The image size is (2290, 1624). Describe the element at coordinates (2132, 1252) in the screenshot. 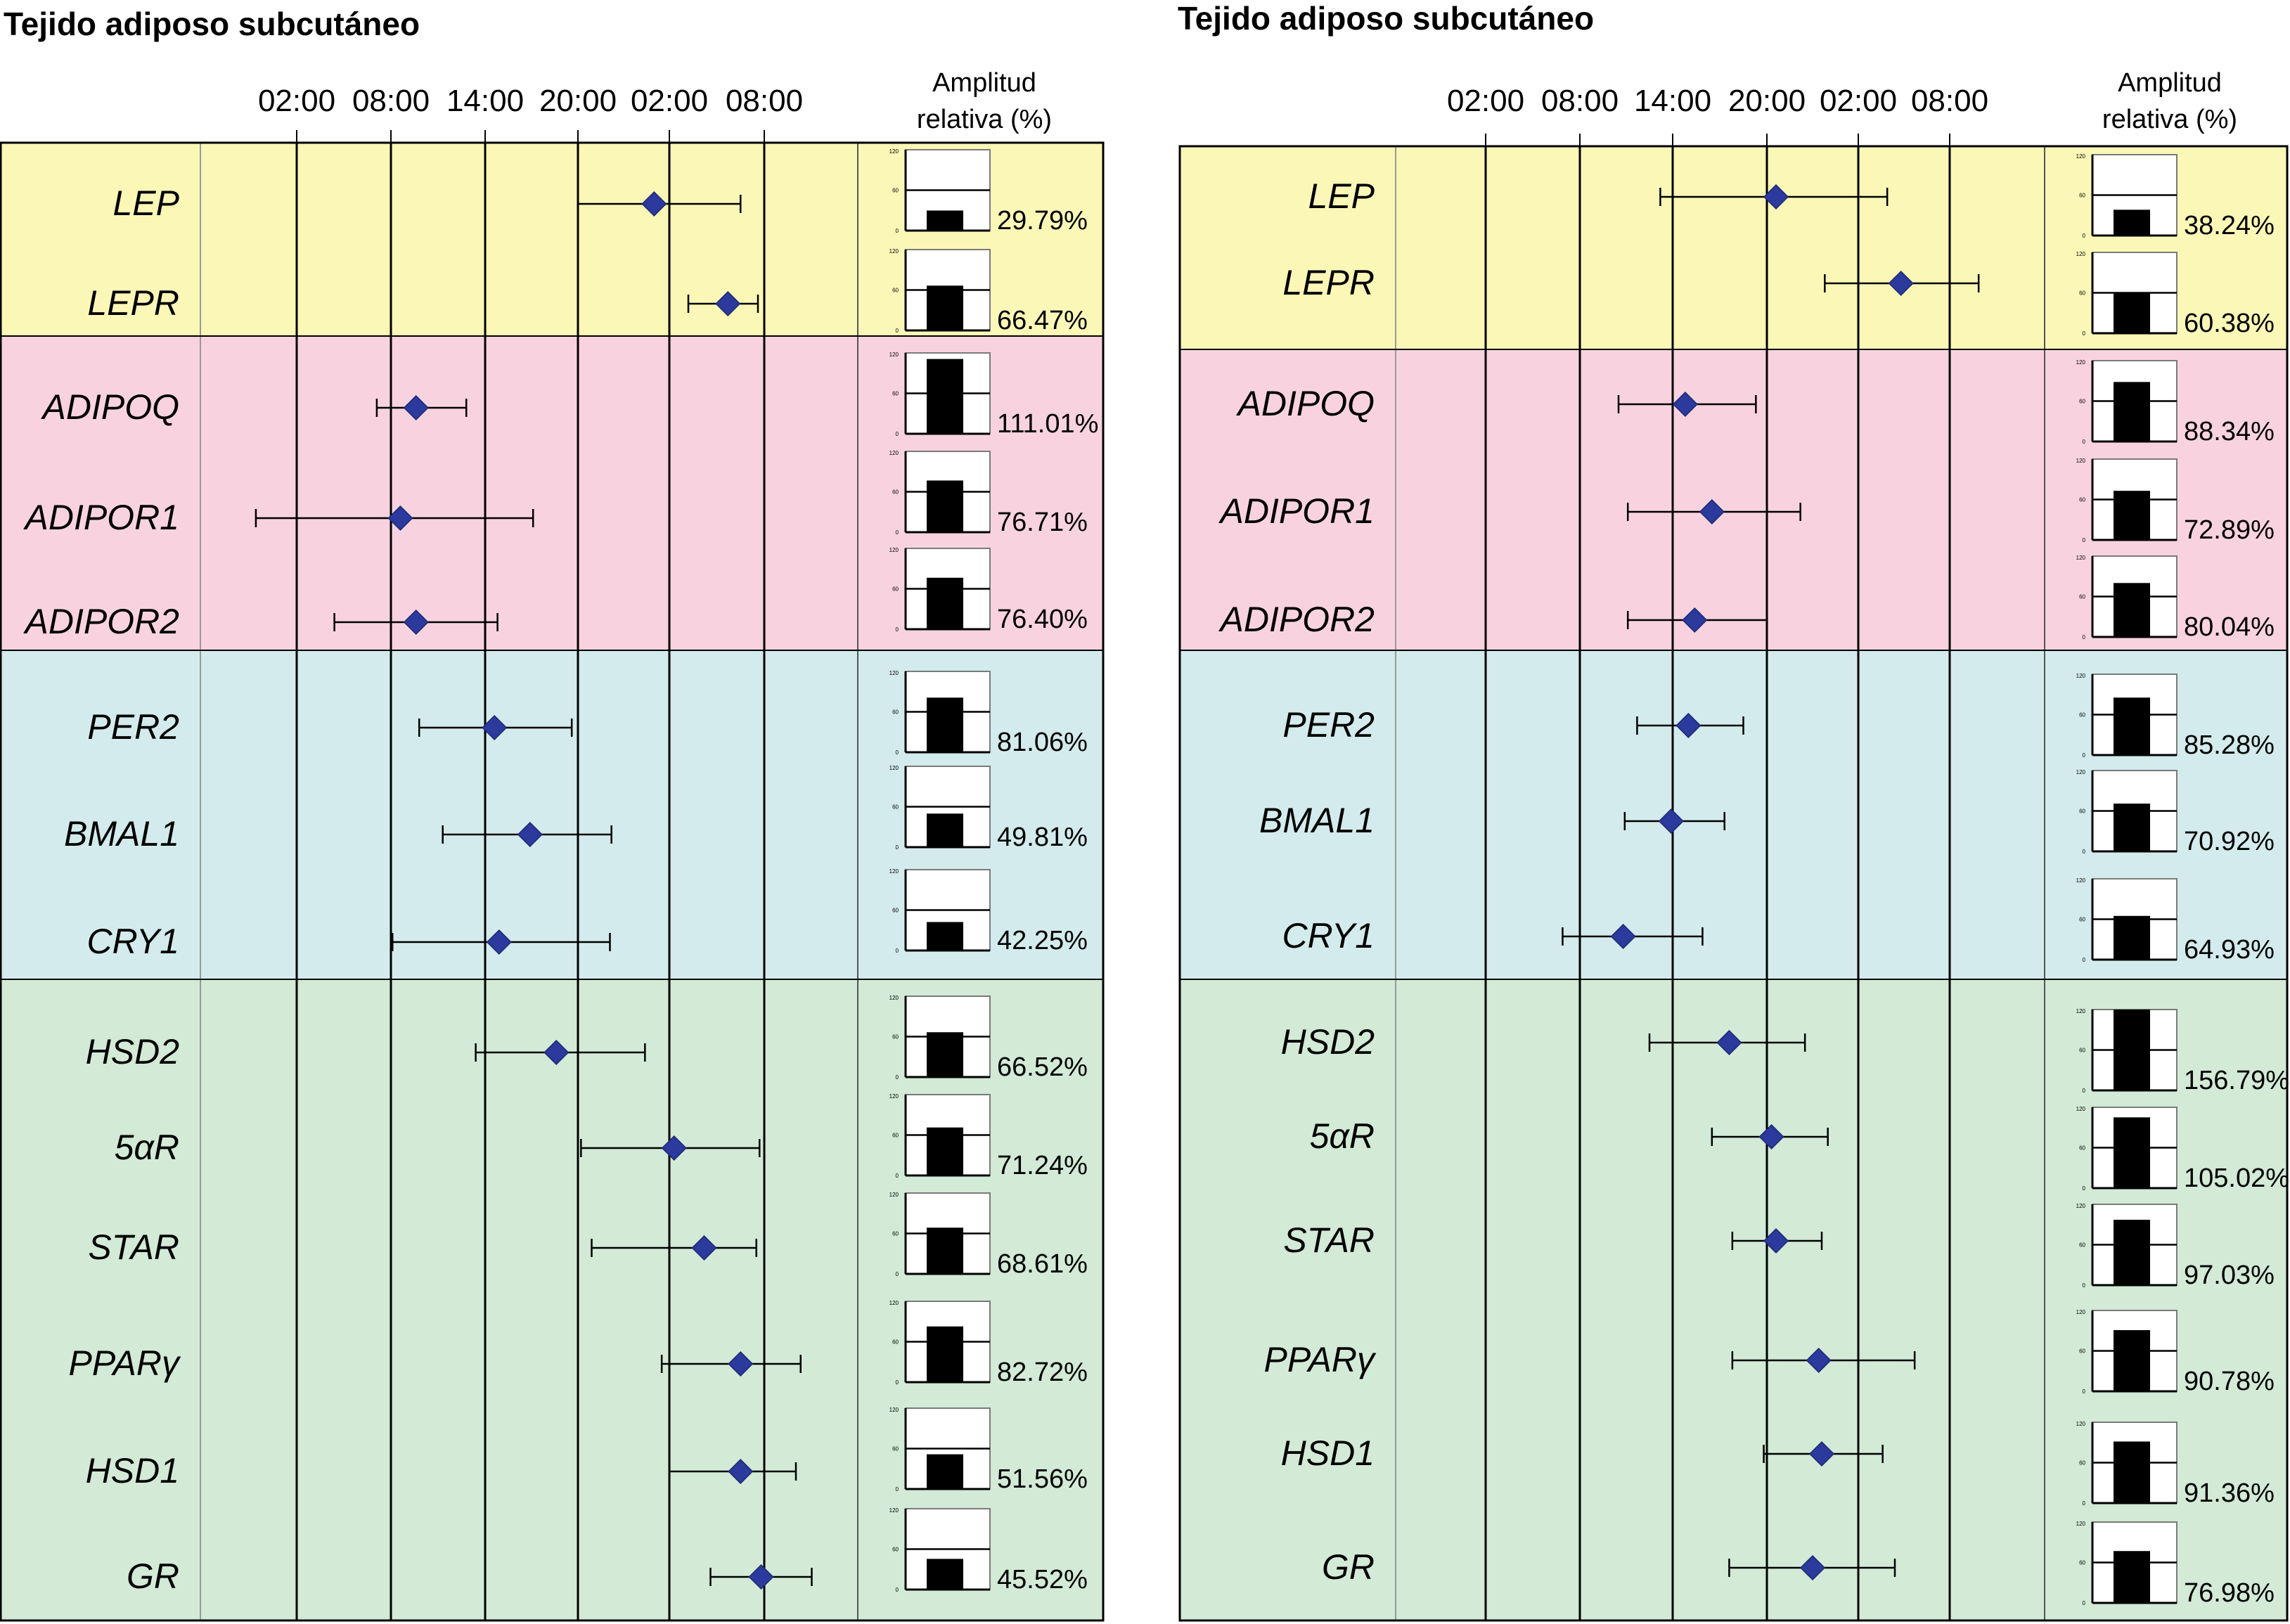

I see `amplitude-bar-star` at that location.